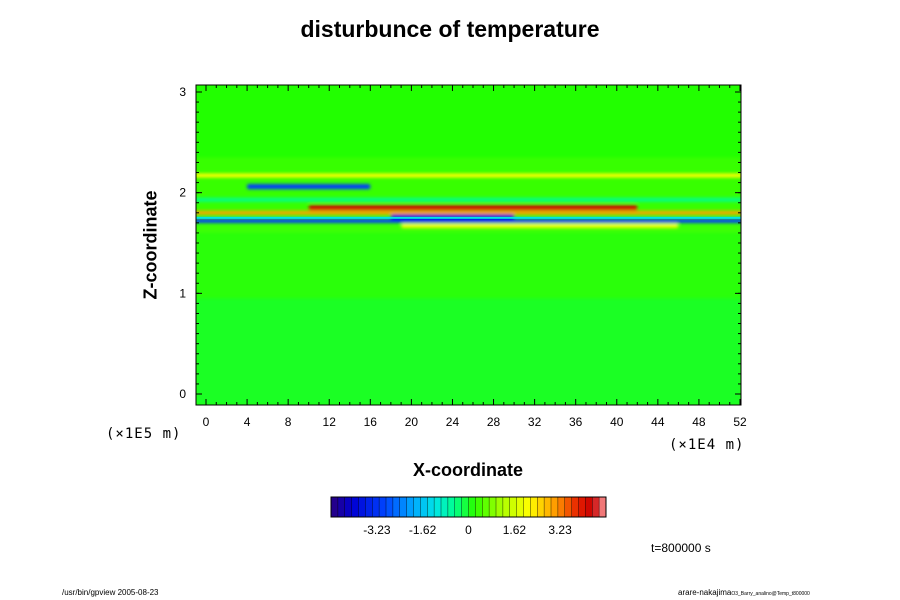 The height and width of the screenshot is (600, 900). What do you see at coordinates (182, 193) in the screenshot?
I see `y-tick-label: 2` at bounding box center [182, 193].